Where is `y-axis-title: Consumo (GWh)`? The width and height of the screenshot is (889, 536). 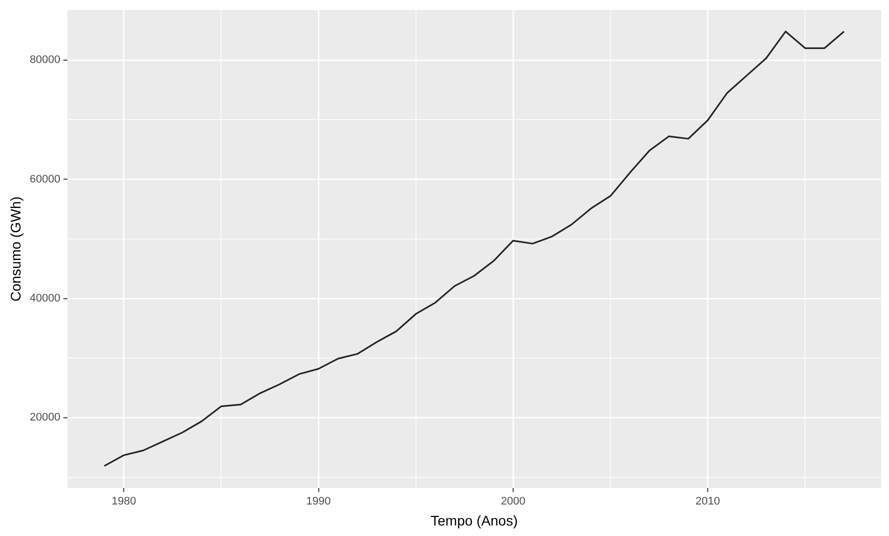
y-axis-title: Consumo (GWh) is located at coordinates (15, 249).